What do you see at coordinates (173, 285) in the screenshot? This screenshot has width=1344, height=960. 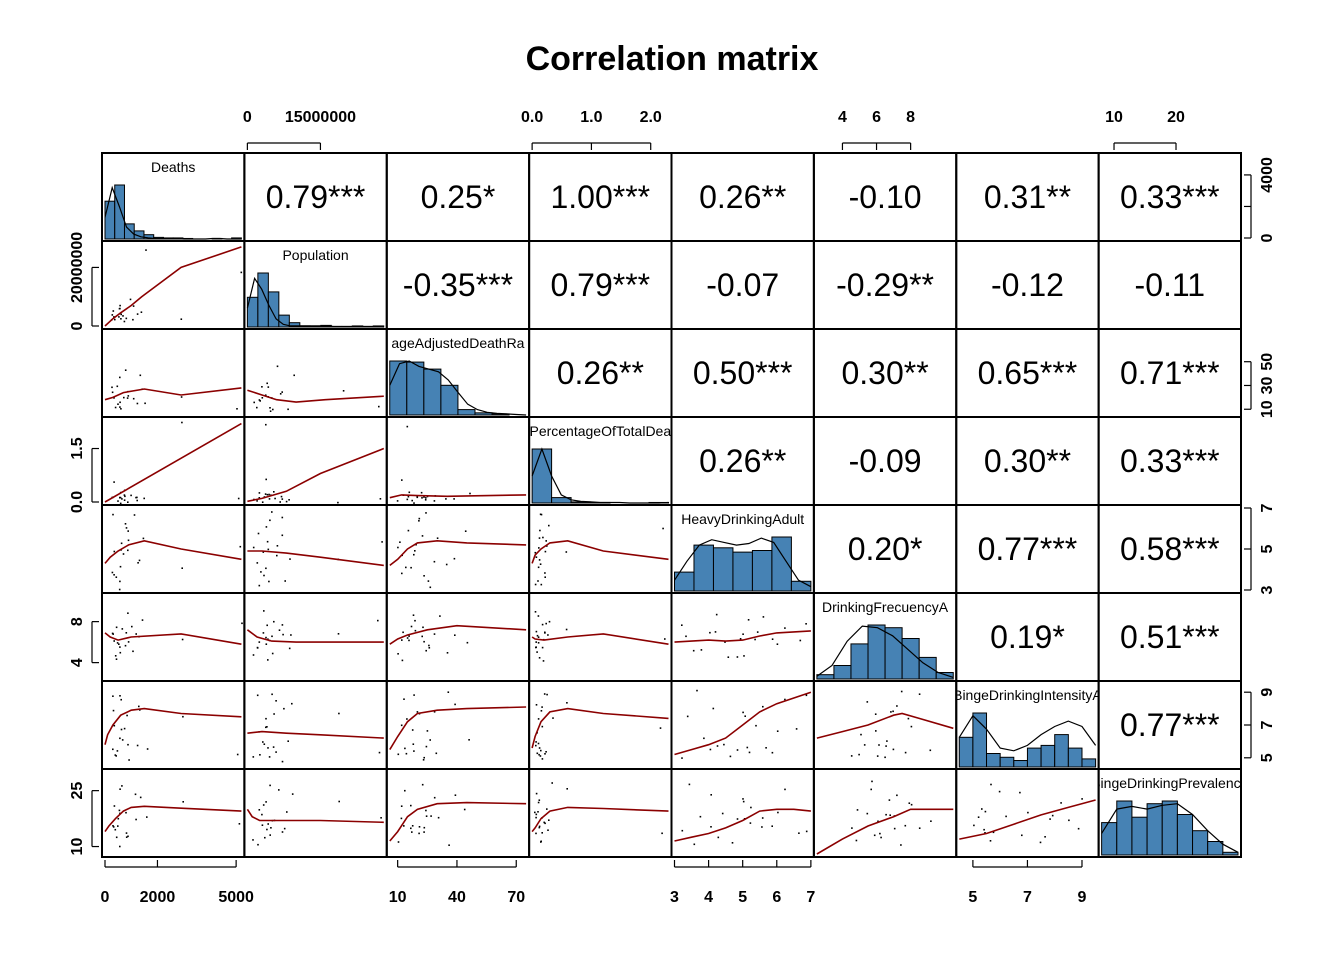 I see `panel-r1-c0` at bounding box center [173, 285].